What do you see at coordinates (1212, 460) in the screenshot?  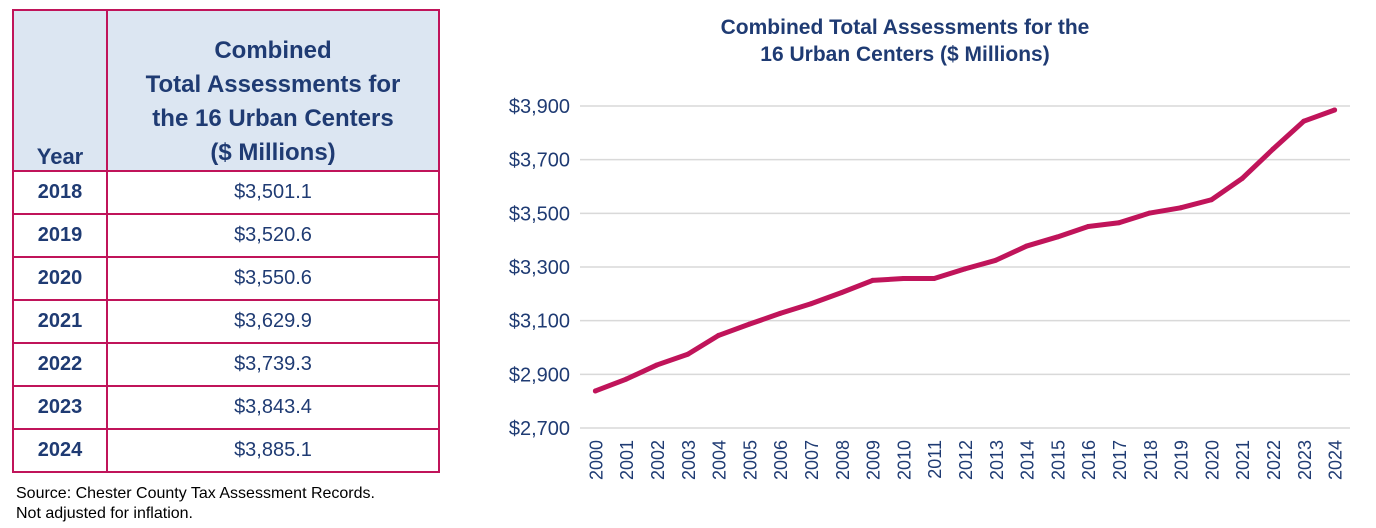 I see `x-tick-label: 2020` at bounding box center [1212, 460].